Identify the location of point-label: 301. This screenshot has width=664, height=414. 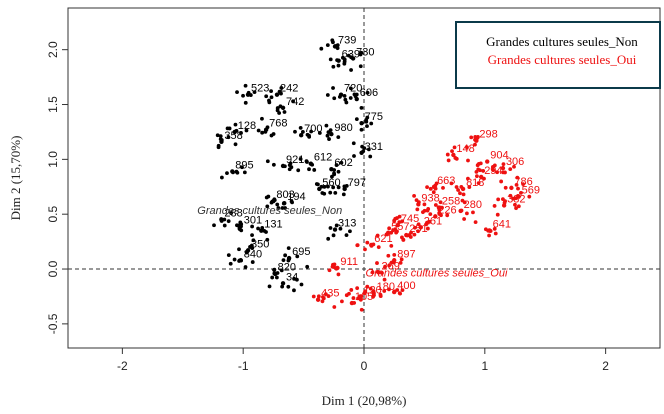
(253, 220).